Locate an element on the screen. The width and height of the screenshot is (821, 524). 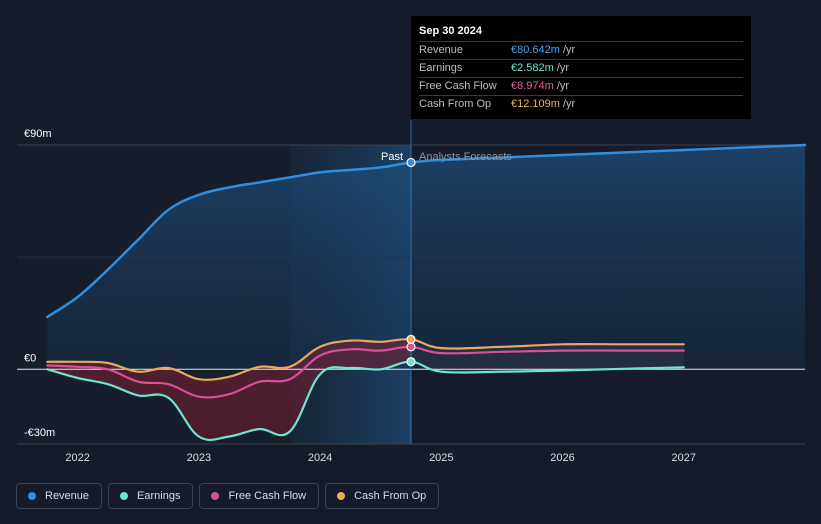
y-tick-label: €0 is located at coordinates (30, 358).